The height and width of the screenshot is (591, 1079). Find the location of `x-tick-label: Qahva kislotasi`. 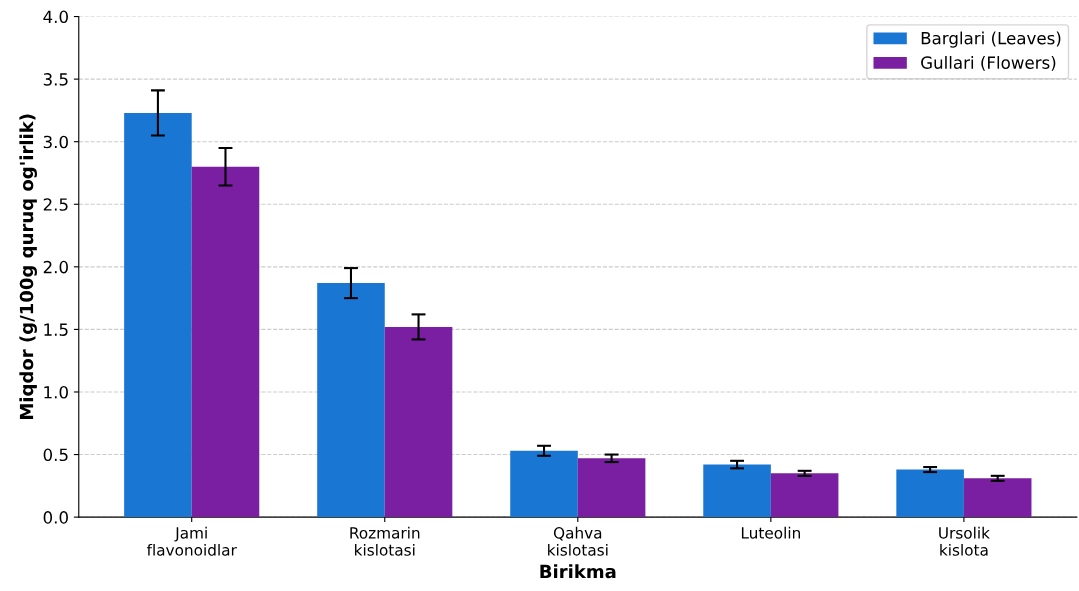

x-tick-label: Qahva kislotasi is located at coordinates (578, 541).